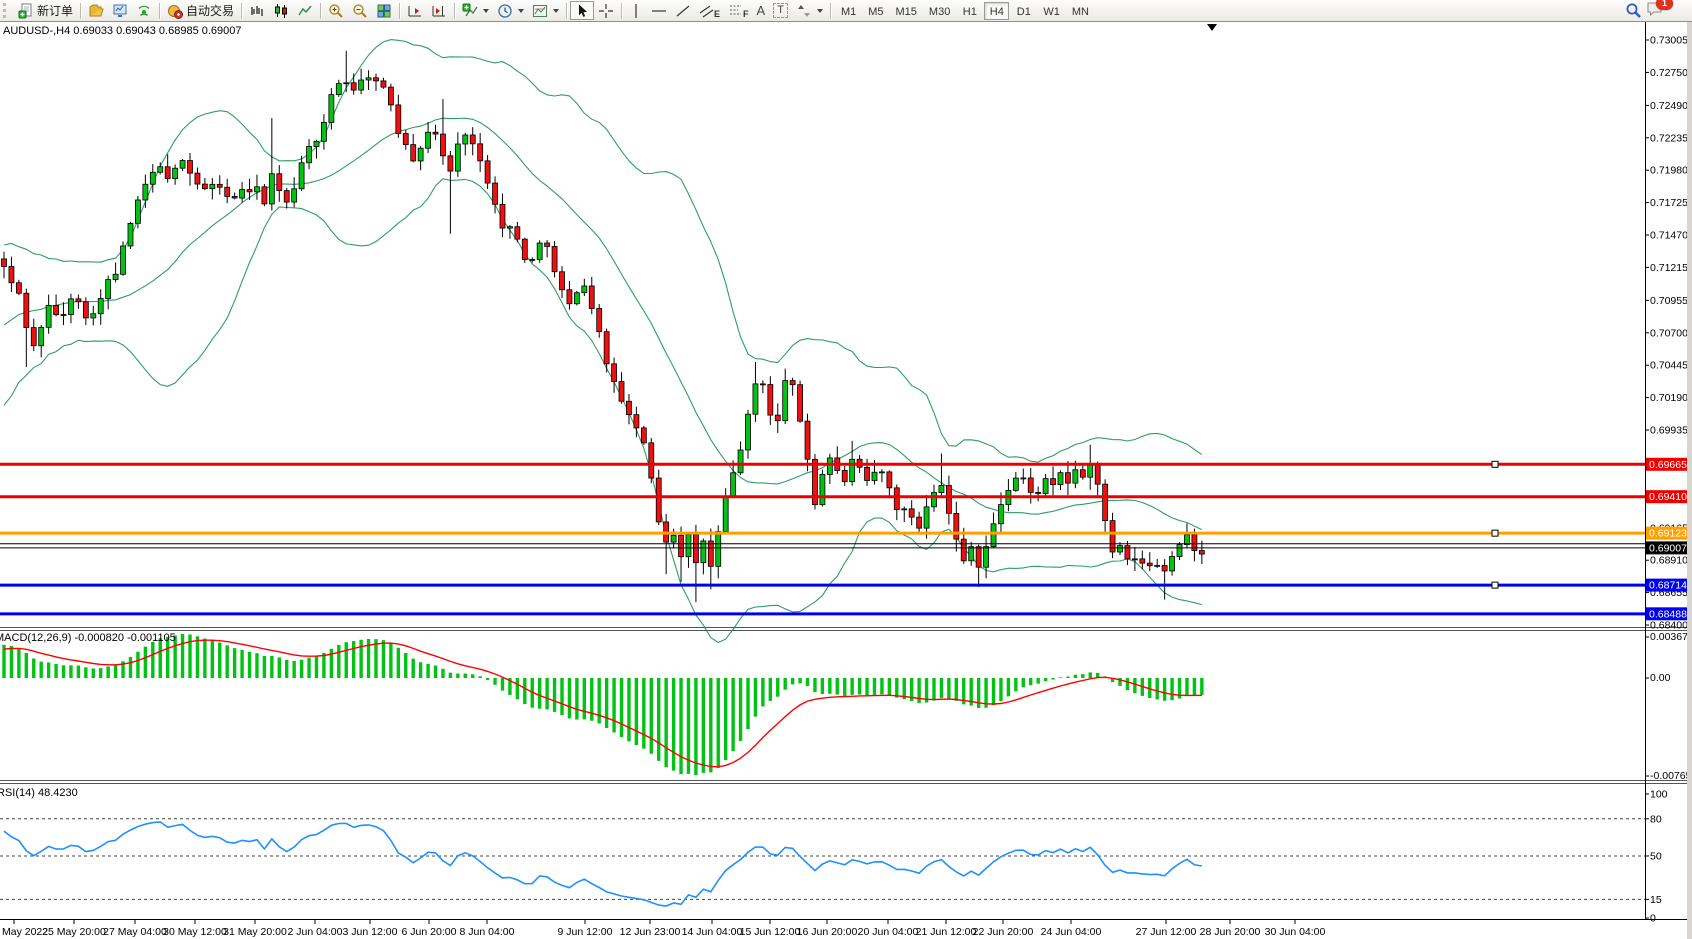  I want to click on bar-chart-icon, so click(257, 10).